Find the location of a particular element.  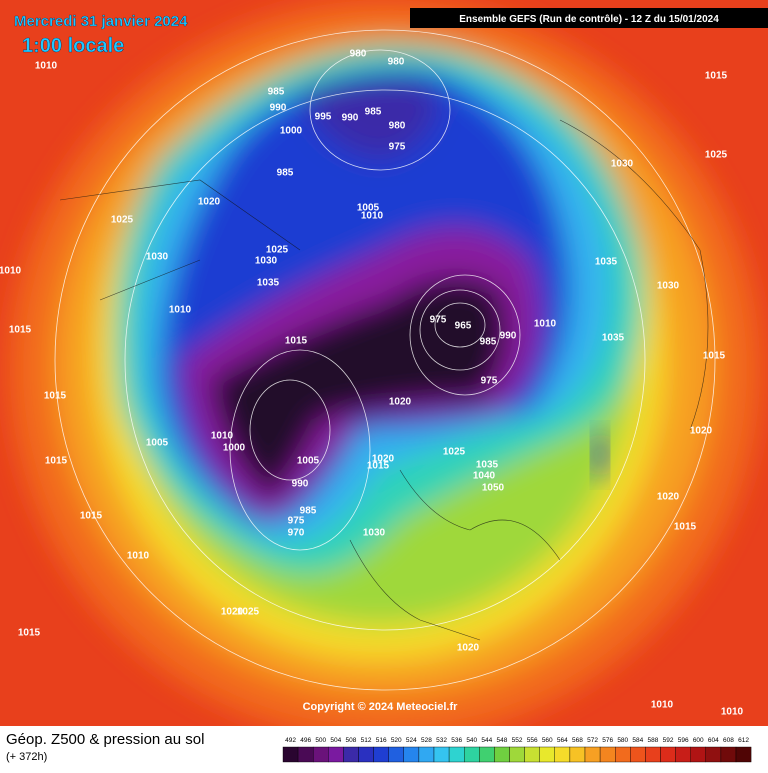

scale-label: 524 is located at coordinates (411, 740).